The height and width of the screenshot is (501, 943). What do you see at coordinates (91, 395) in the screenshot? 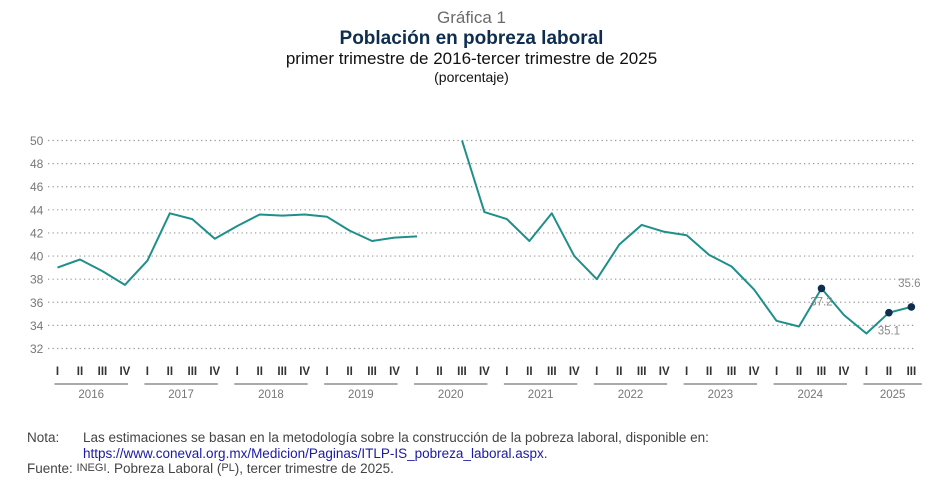
I see `year-label: 2016` at bounding box center [91, 395].